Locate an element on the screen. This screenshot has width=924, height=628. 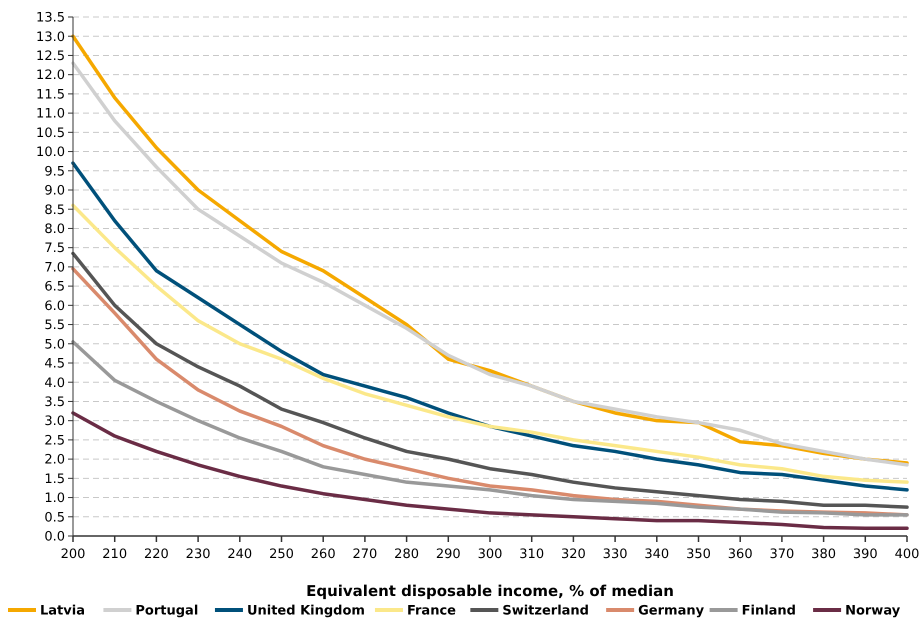
legend-label: Portugal is located at coordinates (166, 611).